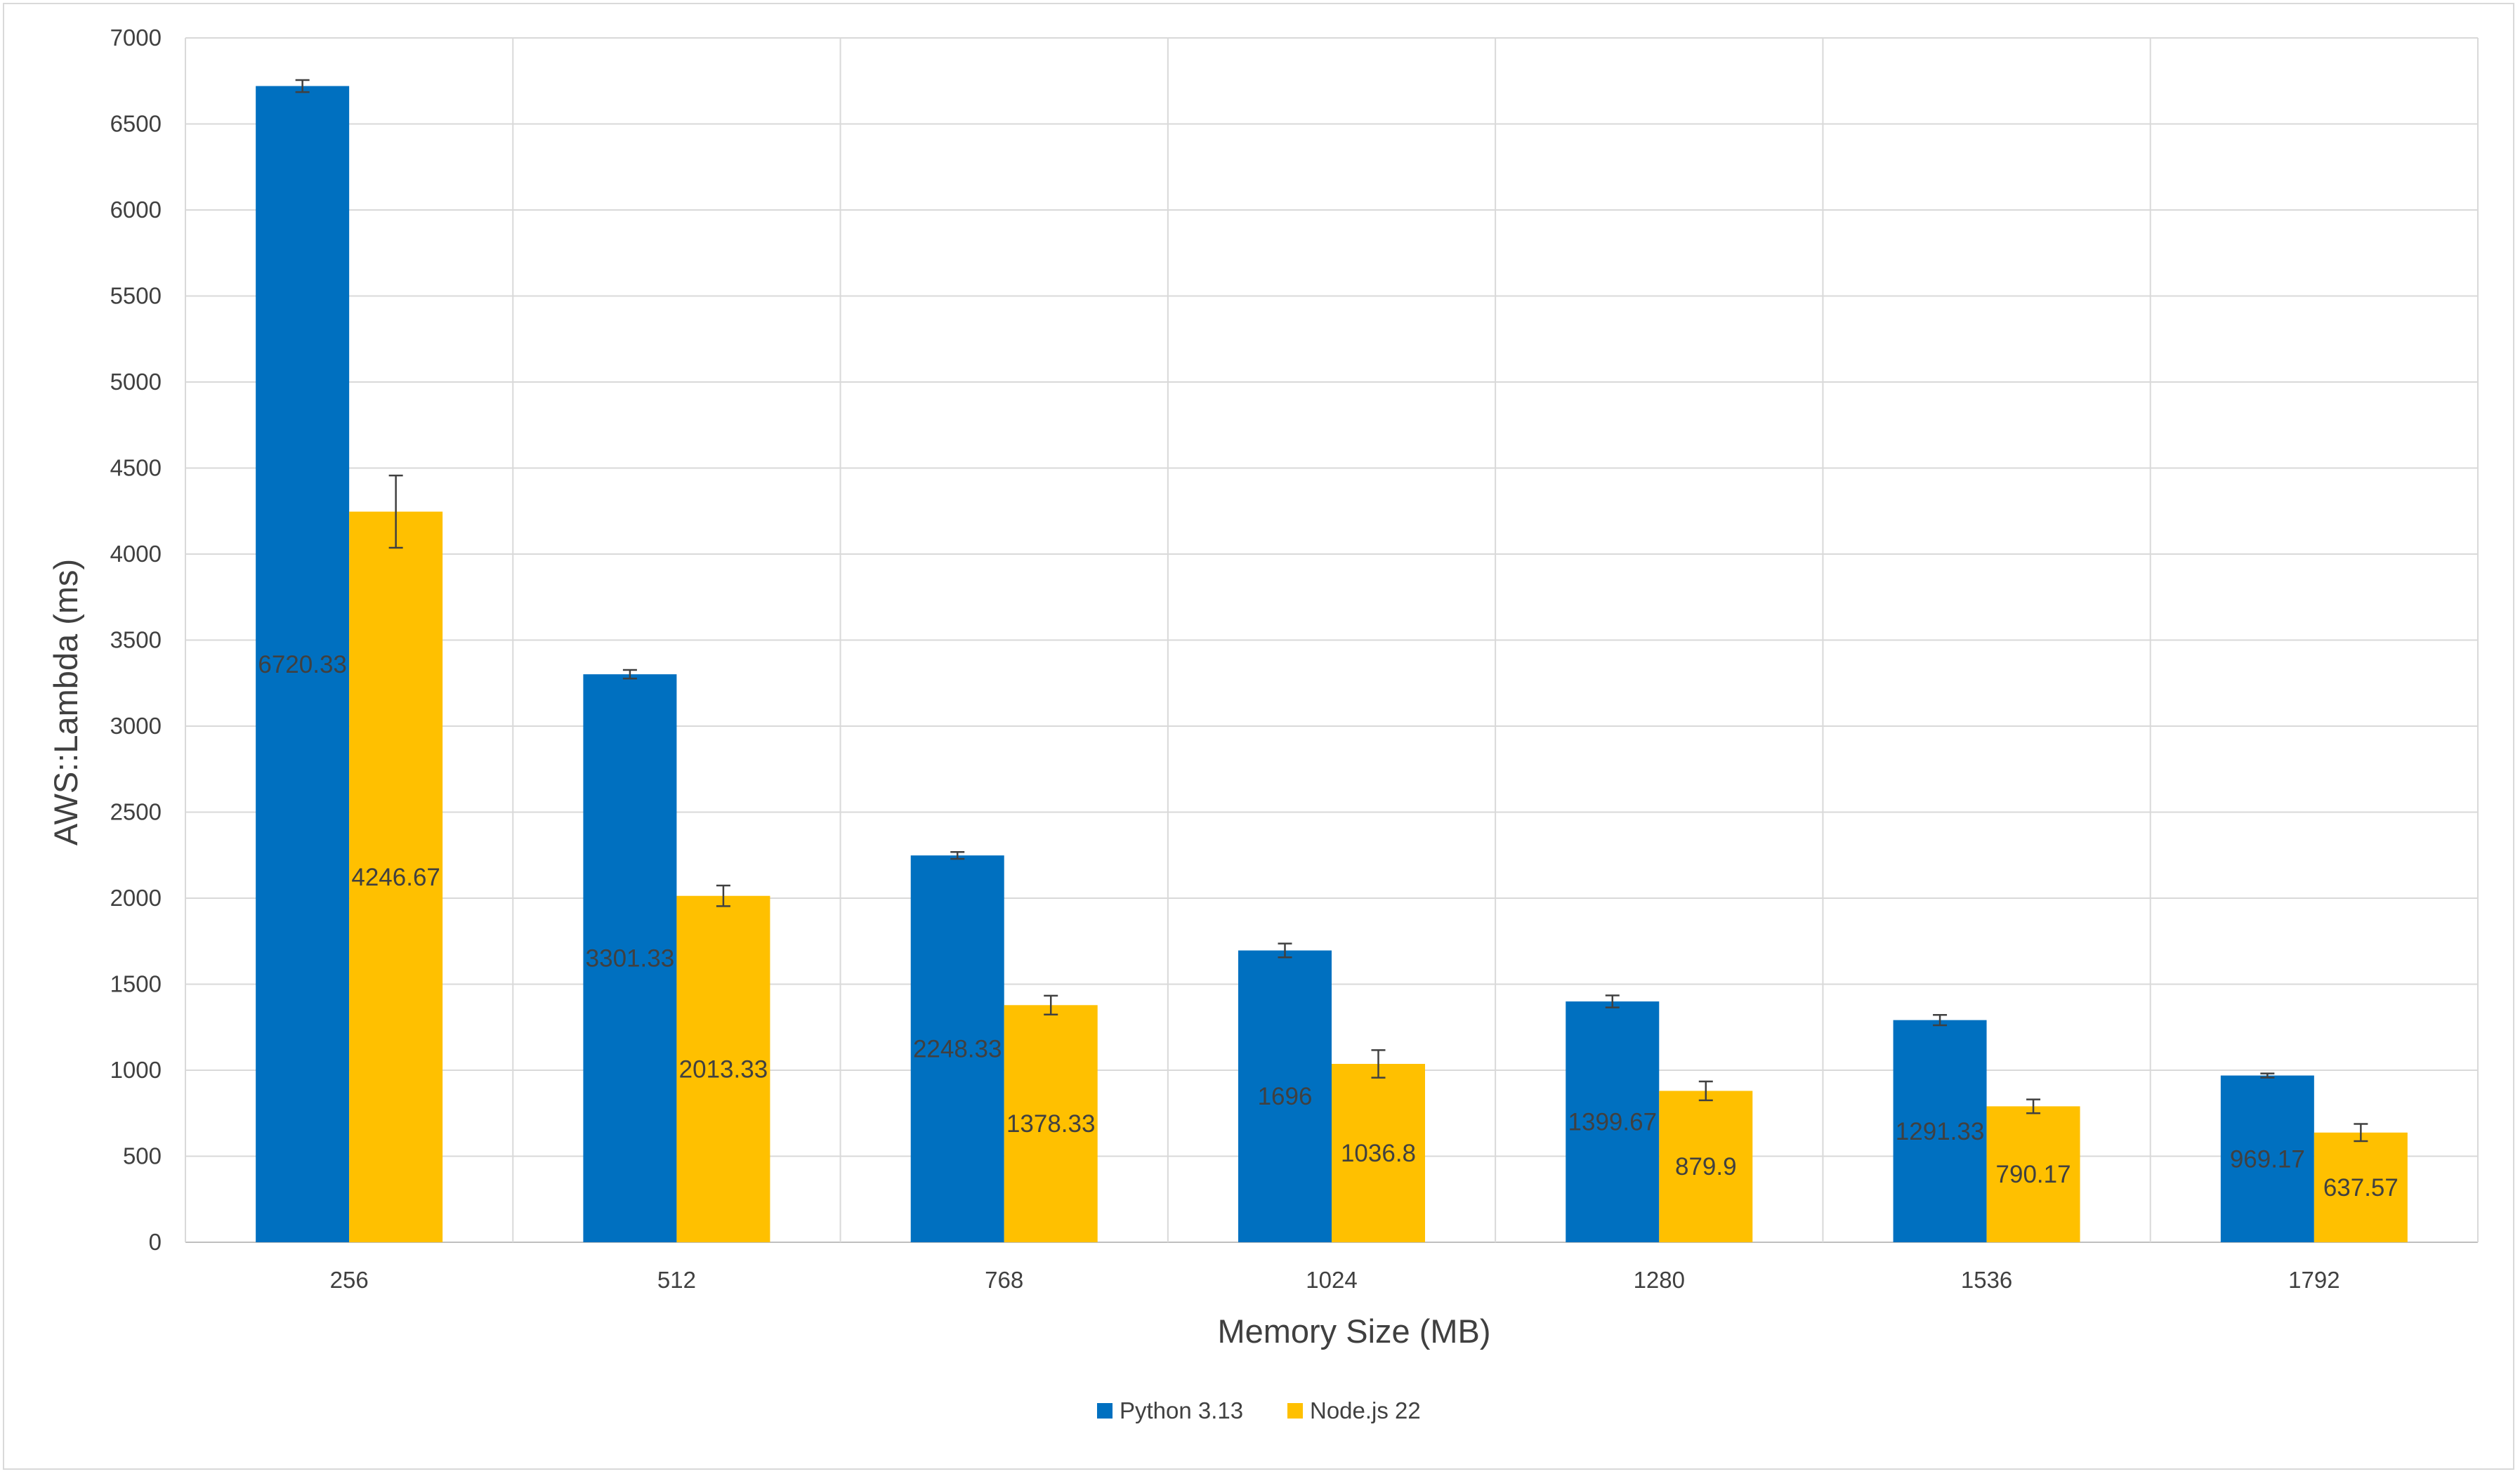 The height and width of the screenshot is (1474, 2520). I want to click on data-label: 790.17, so click(2033, 1174).